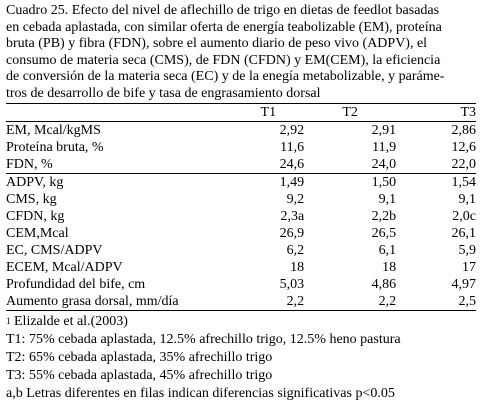  I want to click on row-label: Proteína bruta, %, so click(55, 147).